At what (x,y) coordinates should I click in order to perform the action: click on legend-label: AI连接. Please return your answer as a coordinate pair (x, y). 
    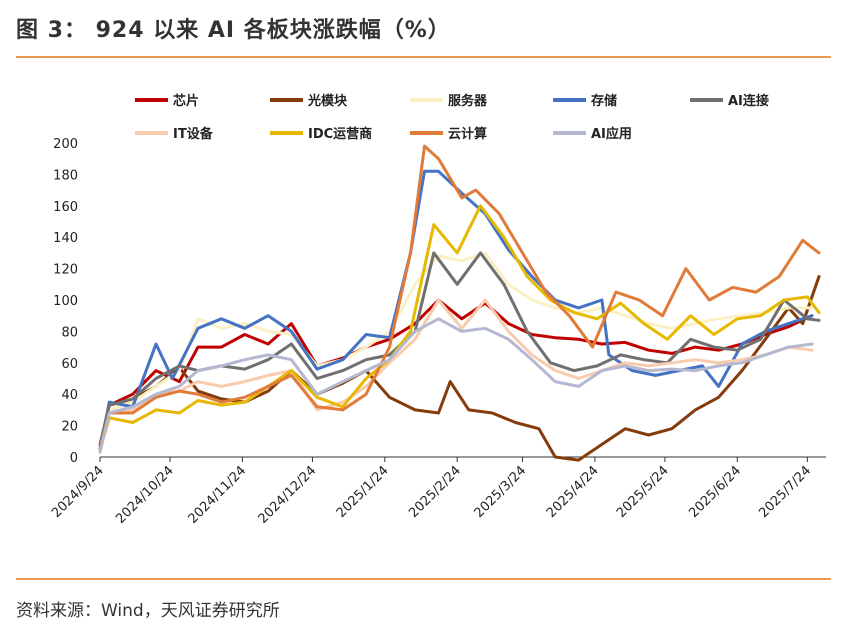
    Looking at the image, I should click on (748, 101).